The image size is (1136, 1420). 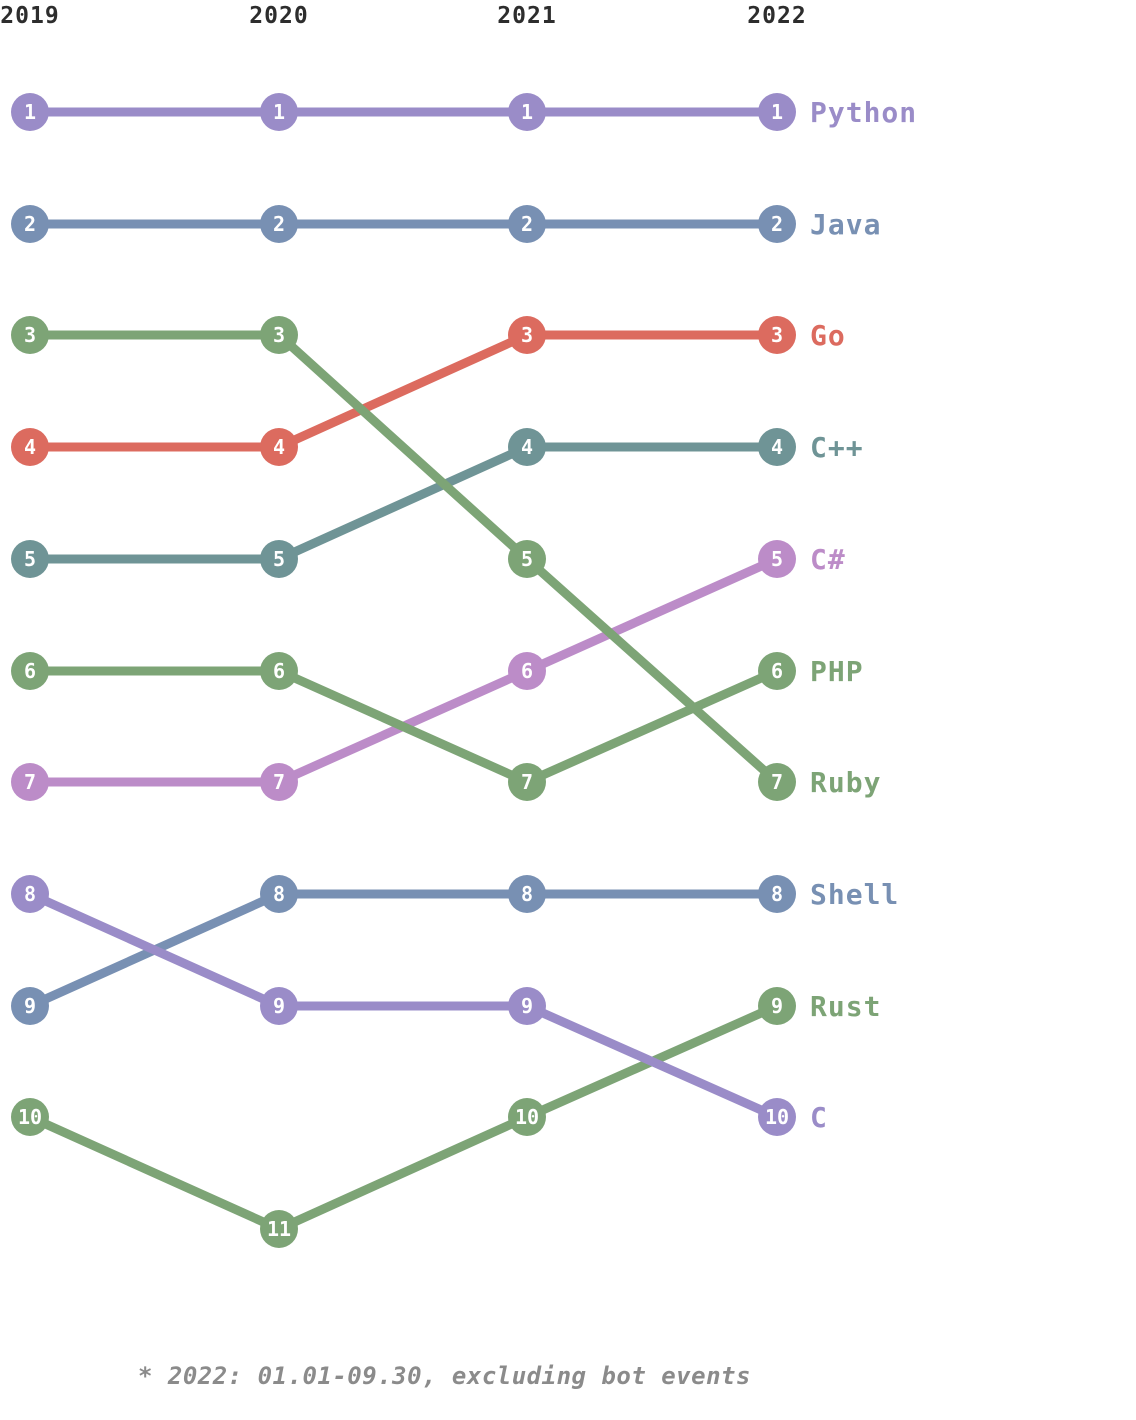 I want to click on rank-number-ruby-2020: 3, so click(x=279, y=335).